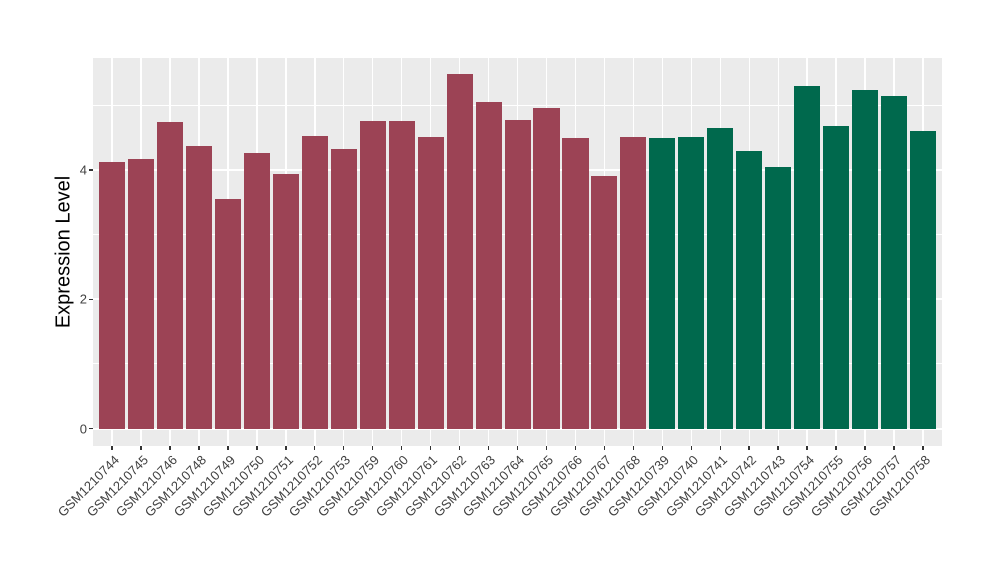 The width and height of the screenshot is (1000, 580). What do you see at coordinates (63, 252) in the screenshot?
I see `y-axis-title-text: Expression Level` at bounding box center [63, 252].